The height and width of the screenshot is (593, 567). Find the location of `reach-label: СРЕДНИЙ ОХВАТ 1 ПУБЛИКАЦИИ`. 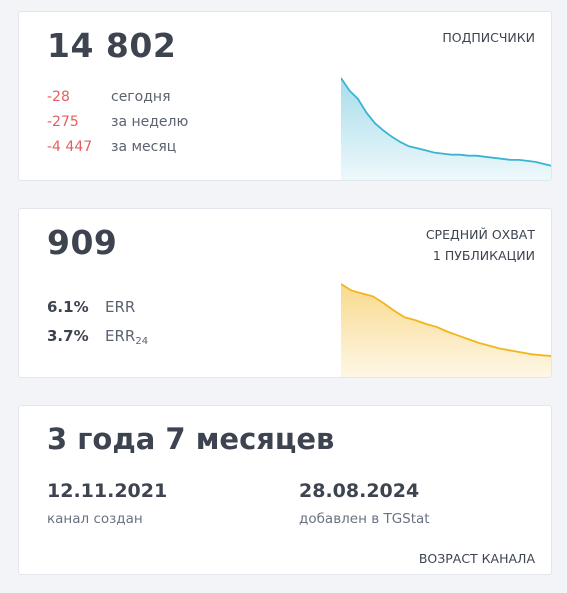

reach-label: СРЕДНИЙ ОХВАТ 1 ПУБЛИКАЦИИ is located at coordinates (480, 245).